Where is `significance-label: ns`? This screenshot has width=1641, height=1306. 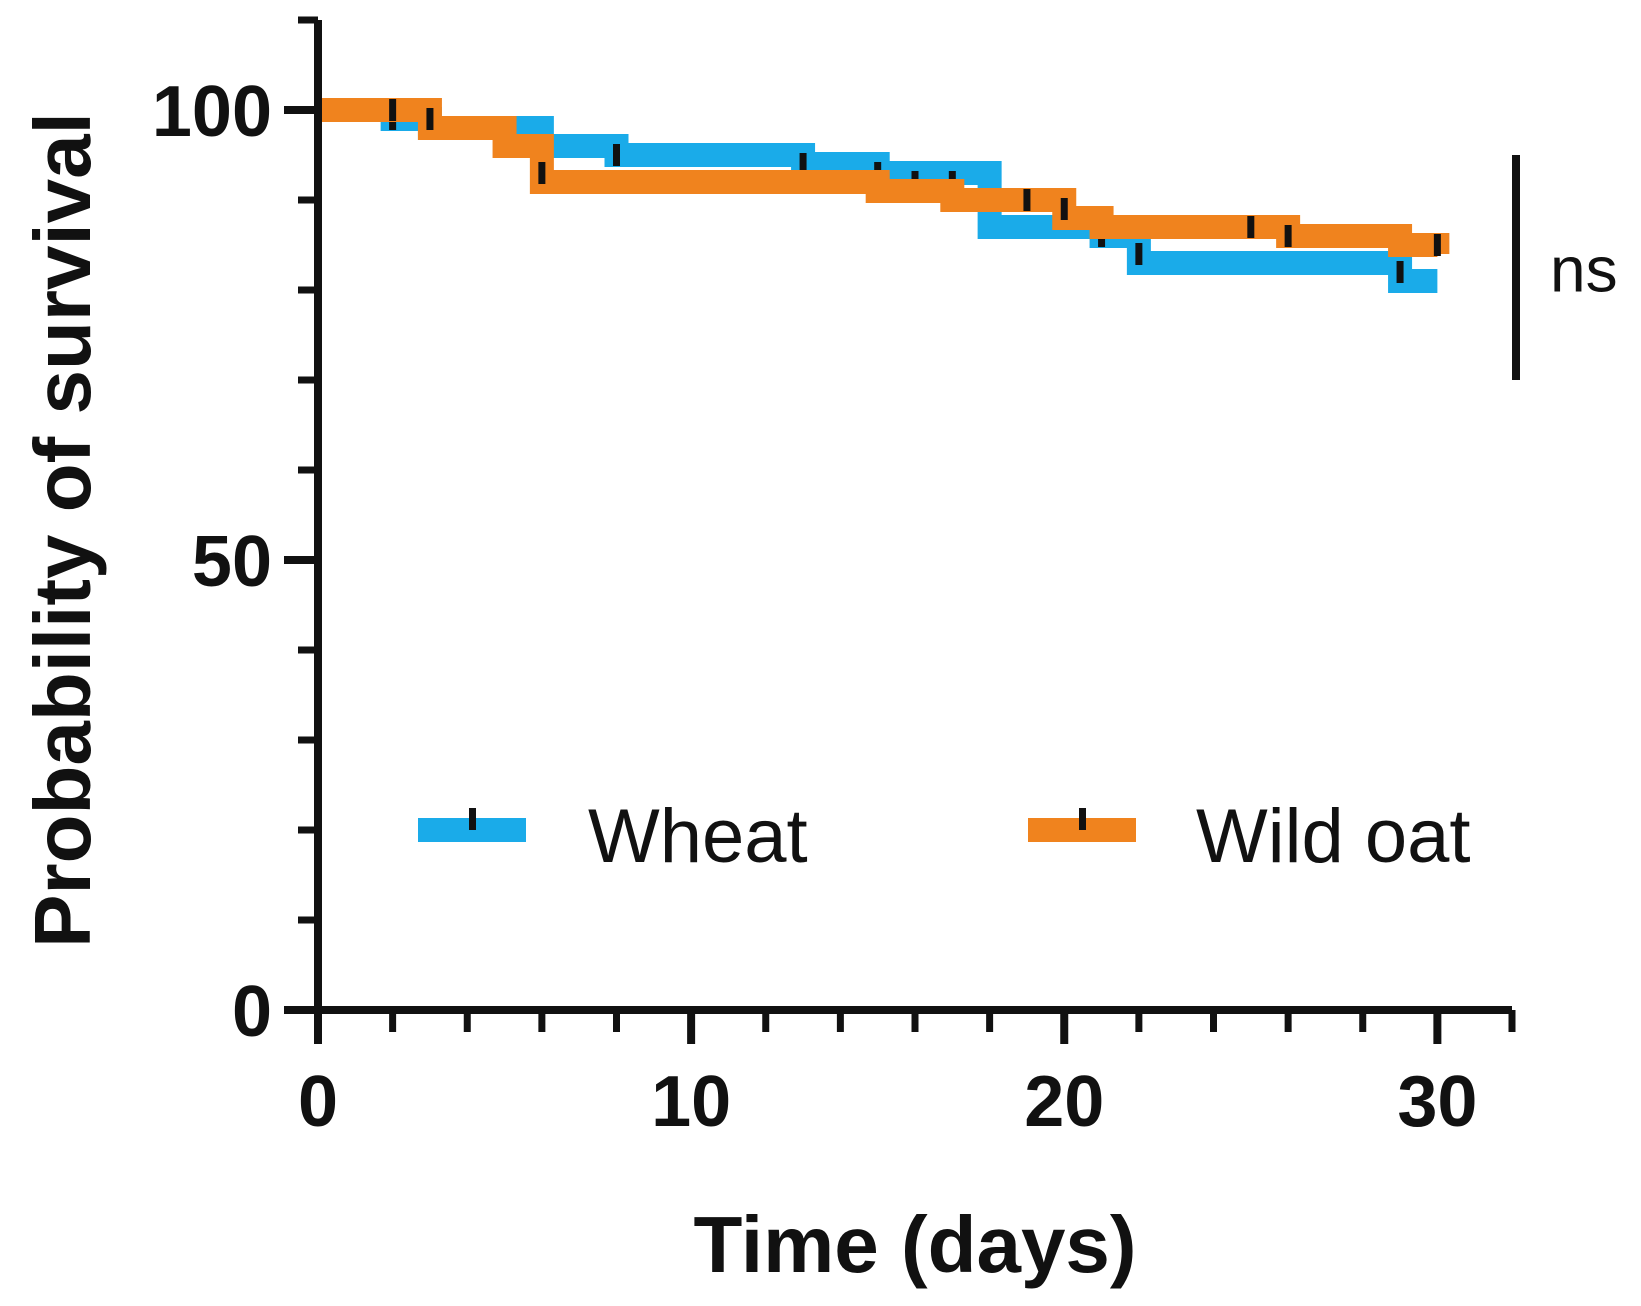 significance-label: ns is located at coordinates (1584, 270).